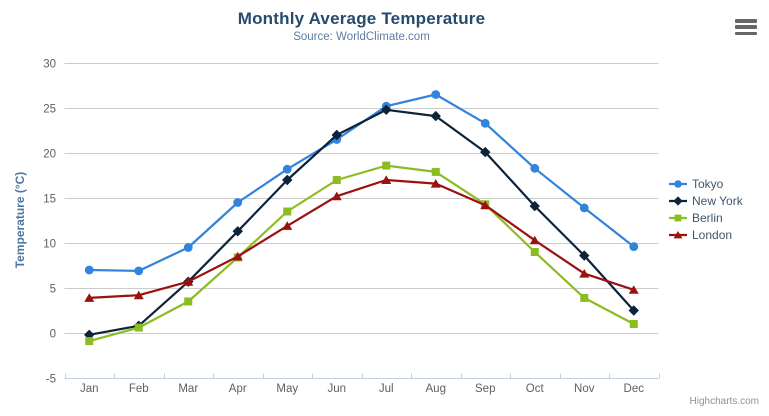 This screenshot has height=416, width=769. I want to click on diamond-marker-icon, so click(678, 200).